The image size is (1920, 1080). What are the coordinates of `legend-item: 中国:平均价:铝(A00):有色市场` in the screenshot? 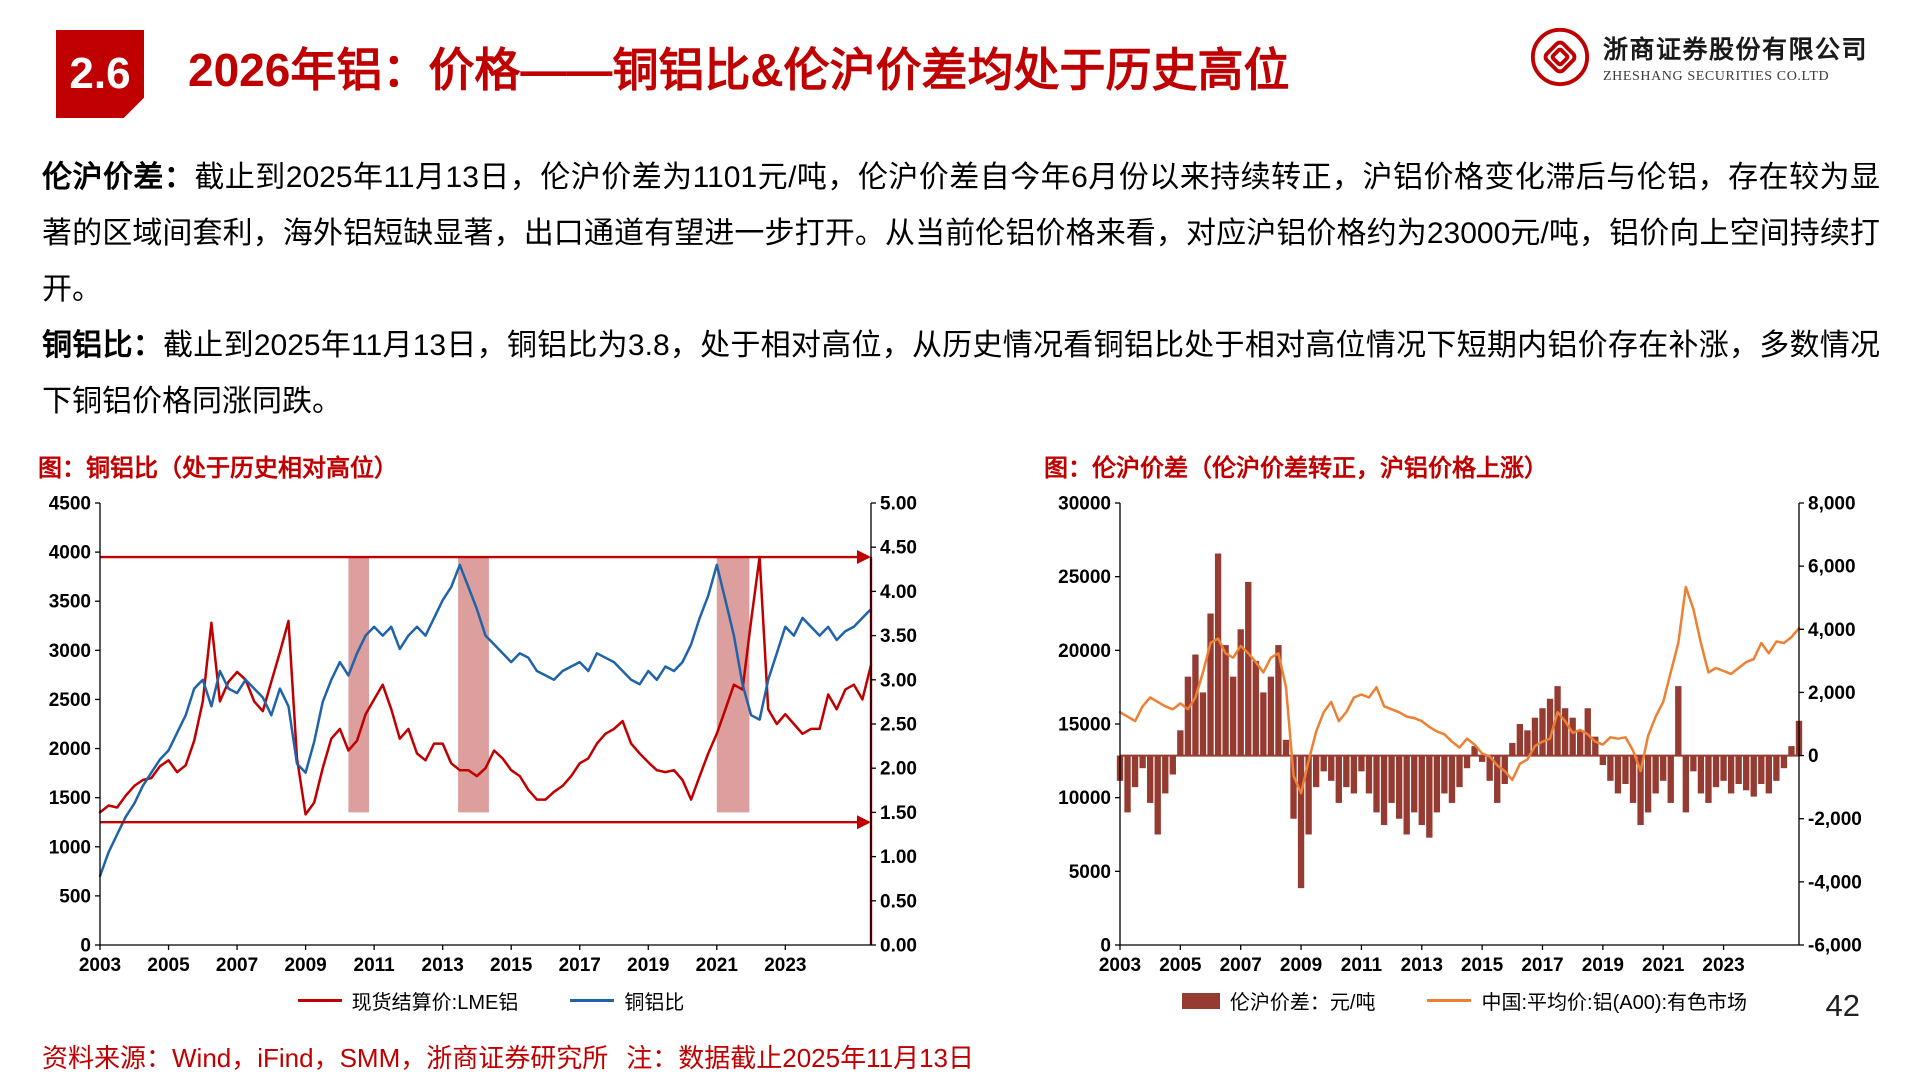 It's located at (1587, 1000).